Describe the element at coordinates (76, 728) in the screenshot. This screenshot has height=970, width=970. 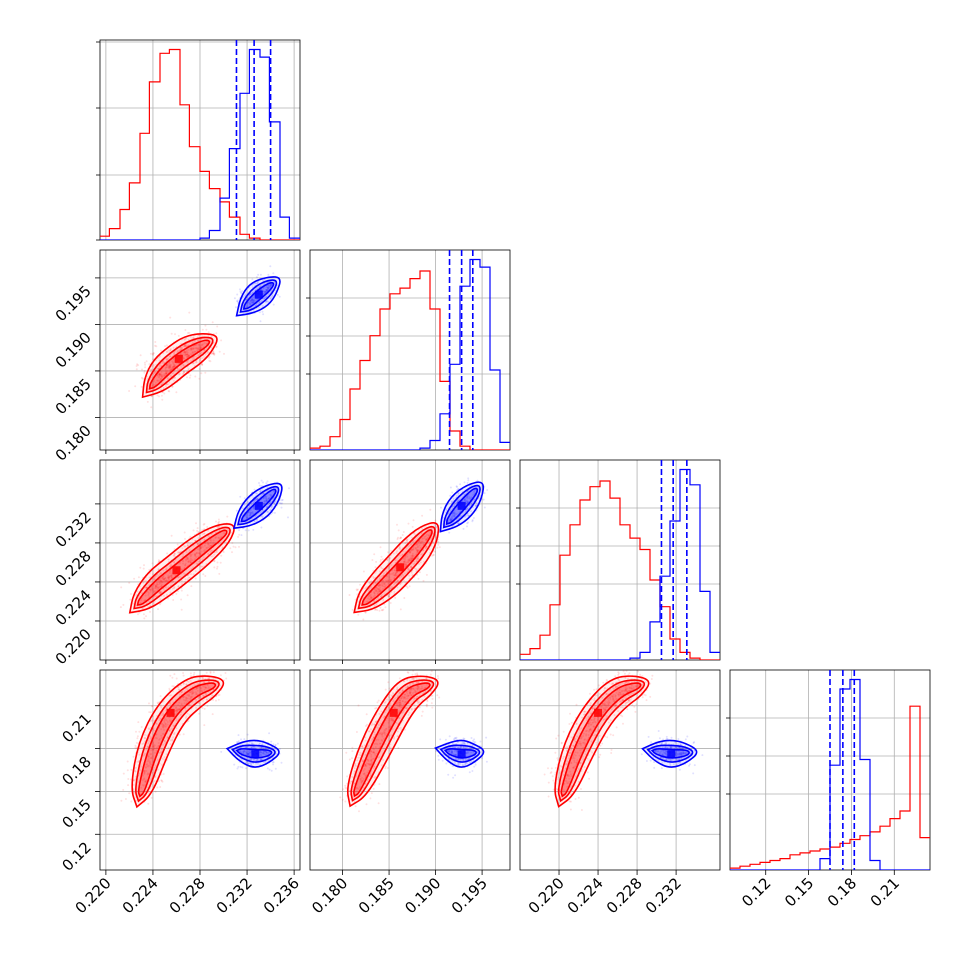
I see `y-tick-label-3-3: 0.21` at that location.